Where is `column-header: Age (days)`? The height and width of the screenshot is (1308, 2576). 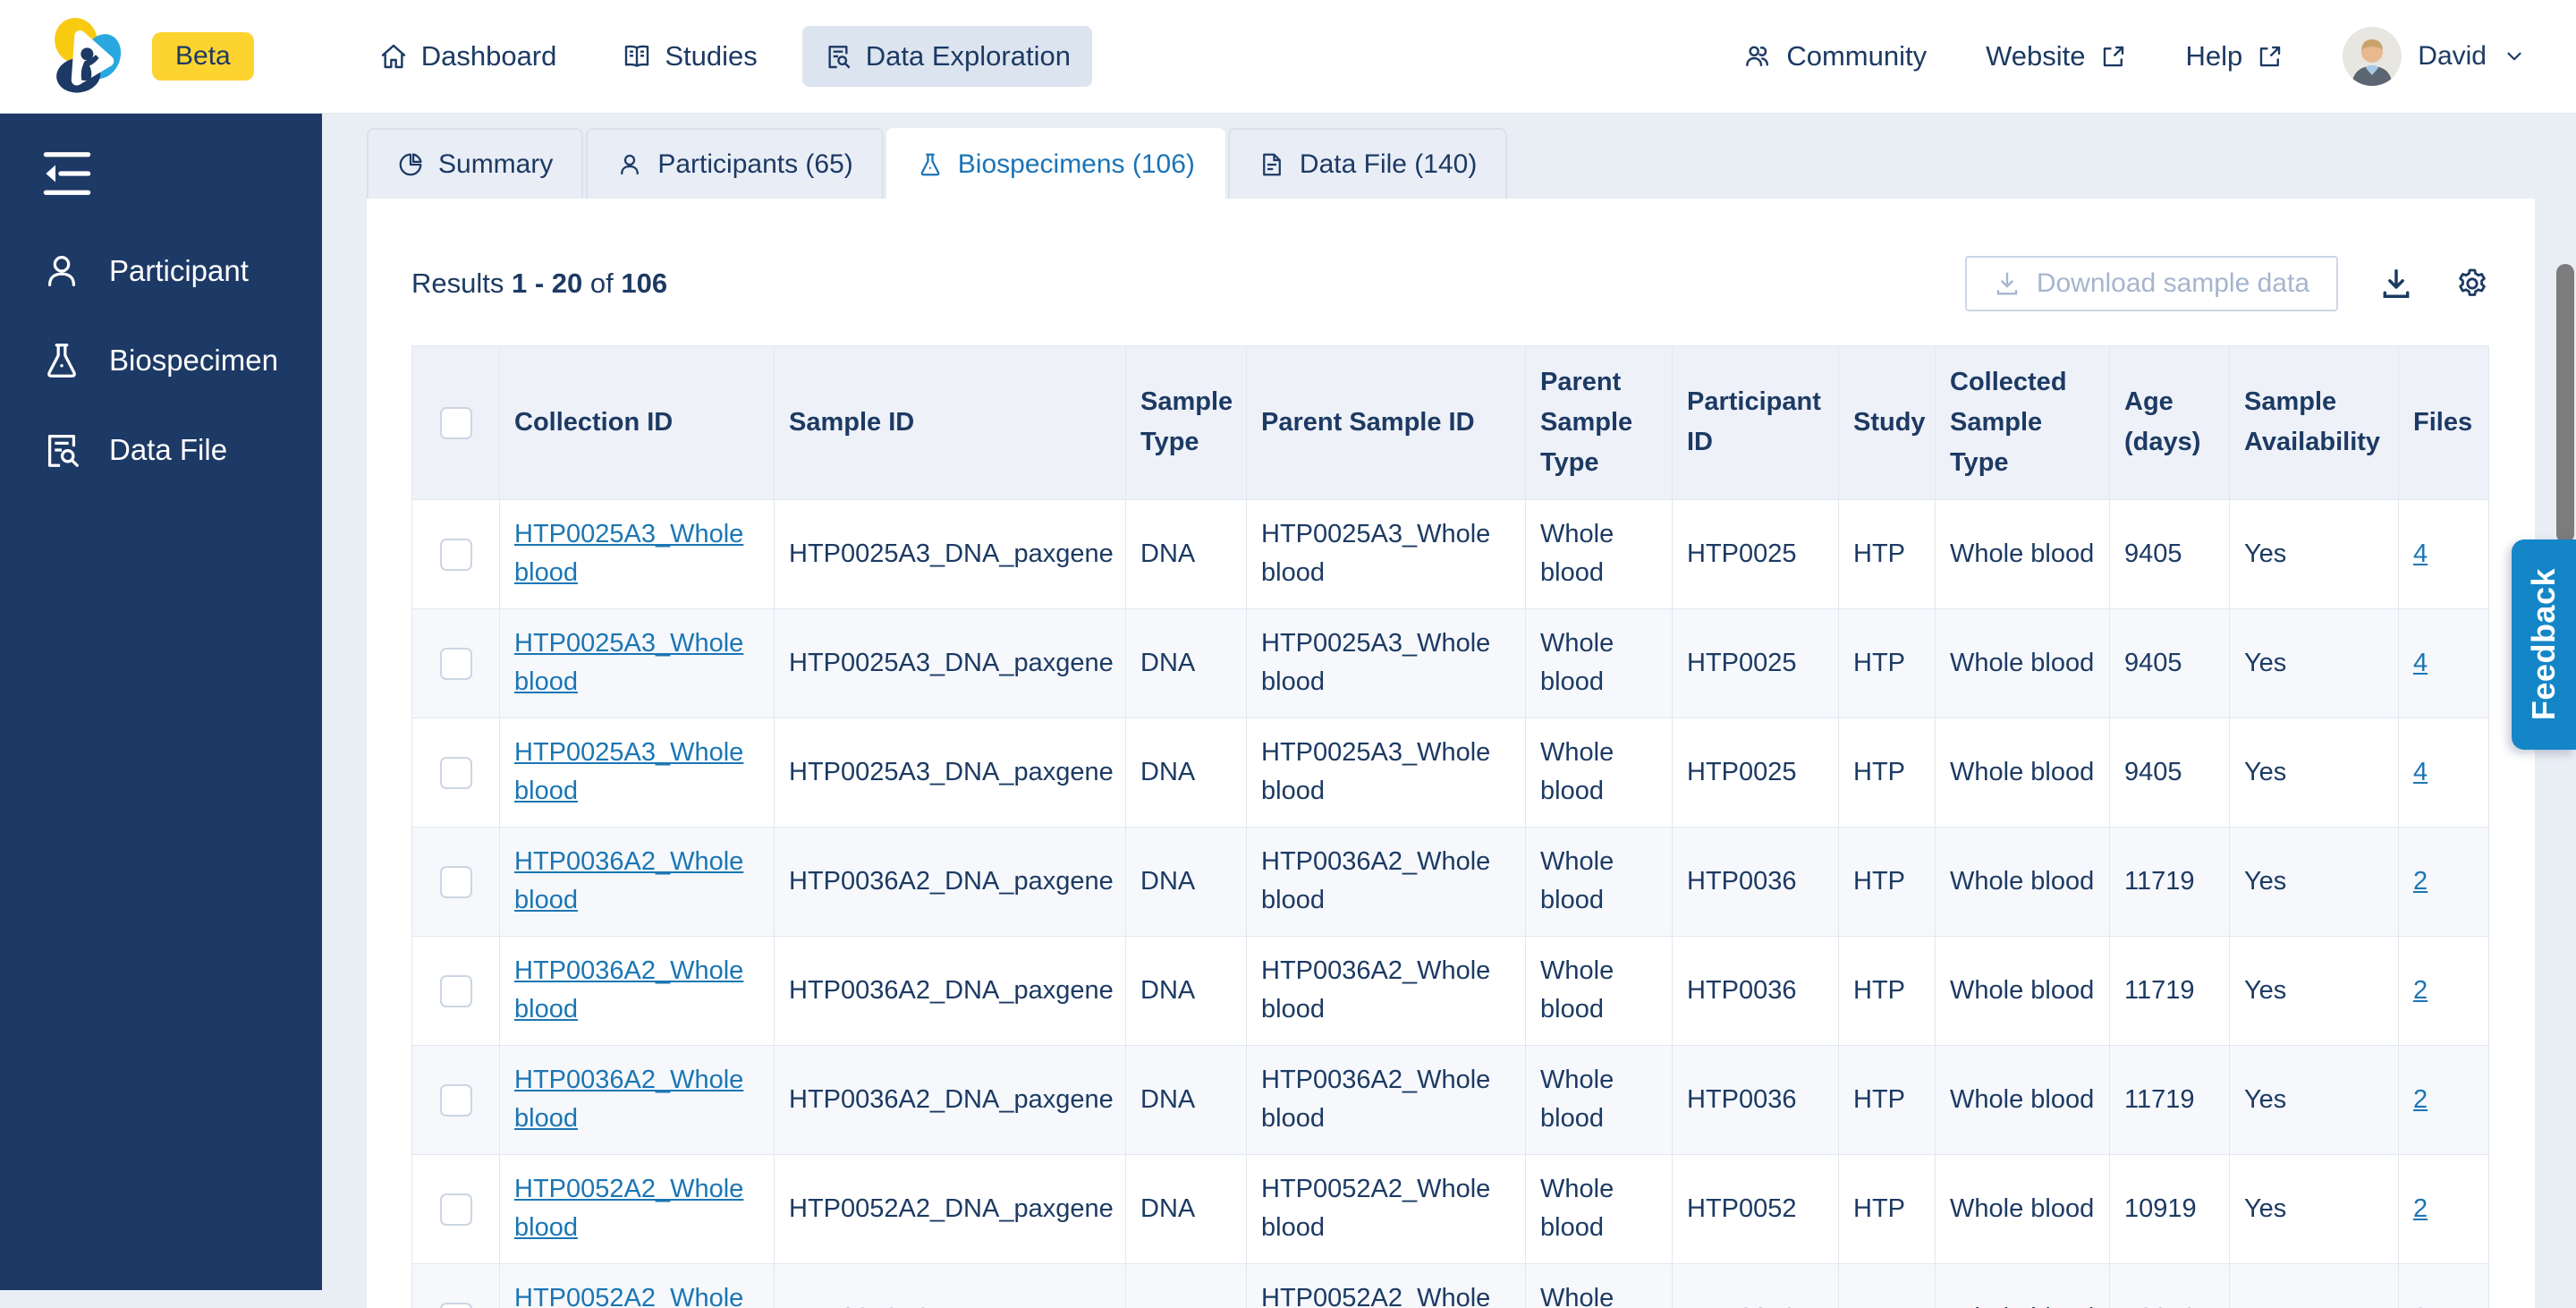 column-header: Age (days) is located at coordinates (2170, 423).